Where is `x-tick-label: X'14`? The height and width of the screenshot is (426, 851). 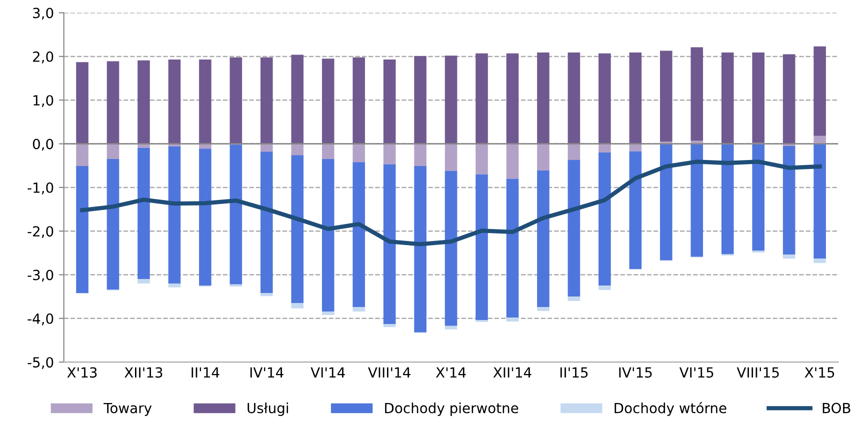 x-tick-label: X'14 is located at coordinates (451, 372).